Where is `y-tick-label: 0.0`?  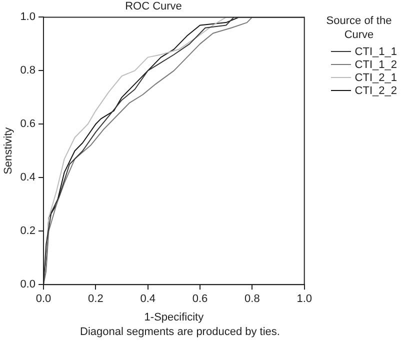
y-tick-label: 0.0 is located at coordinates (28, 284).